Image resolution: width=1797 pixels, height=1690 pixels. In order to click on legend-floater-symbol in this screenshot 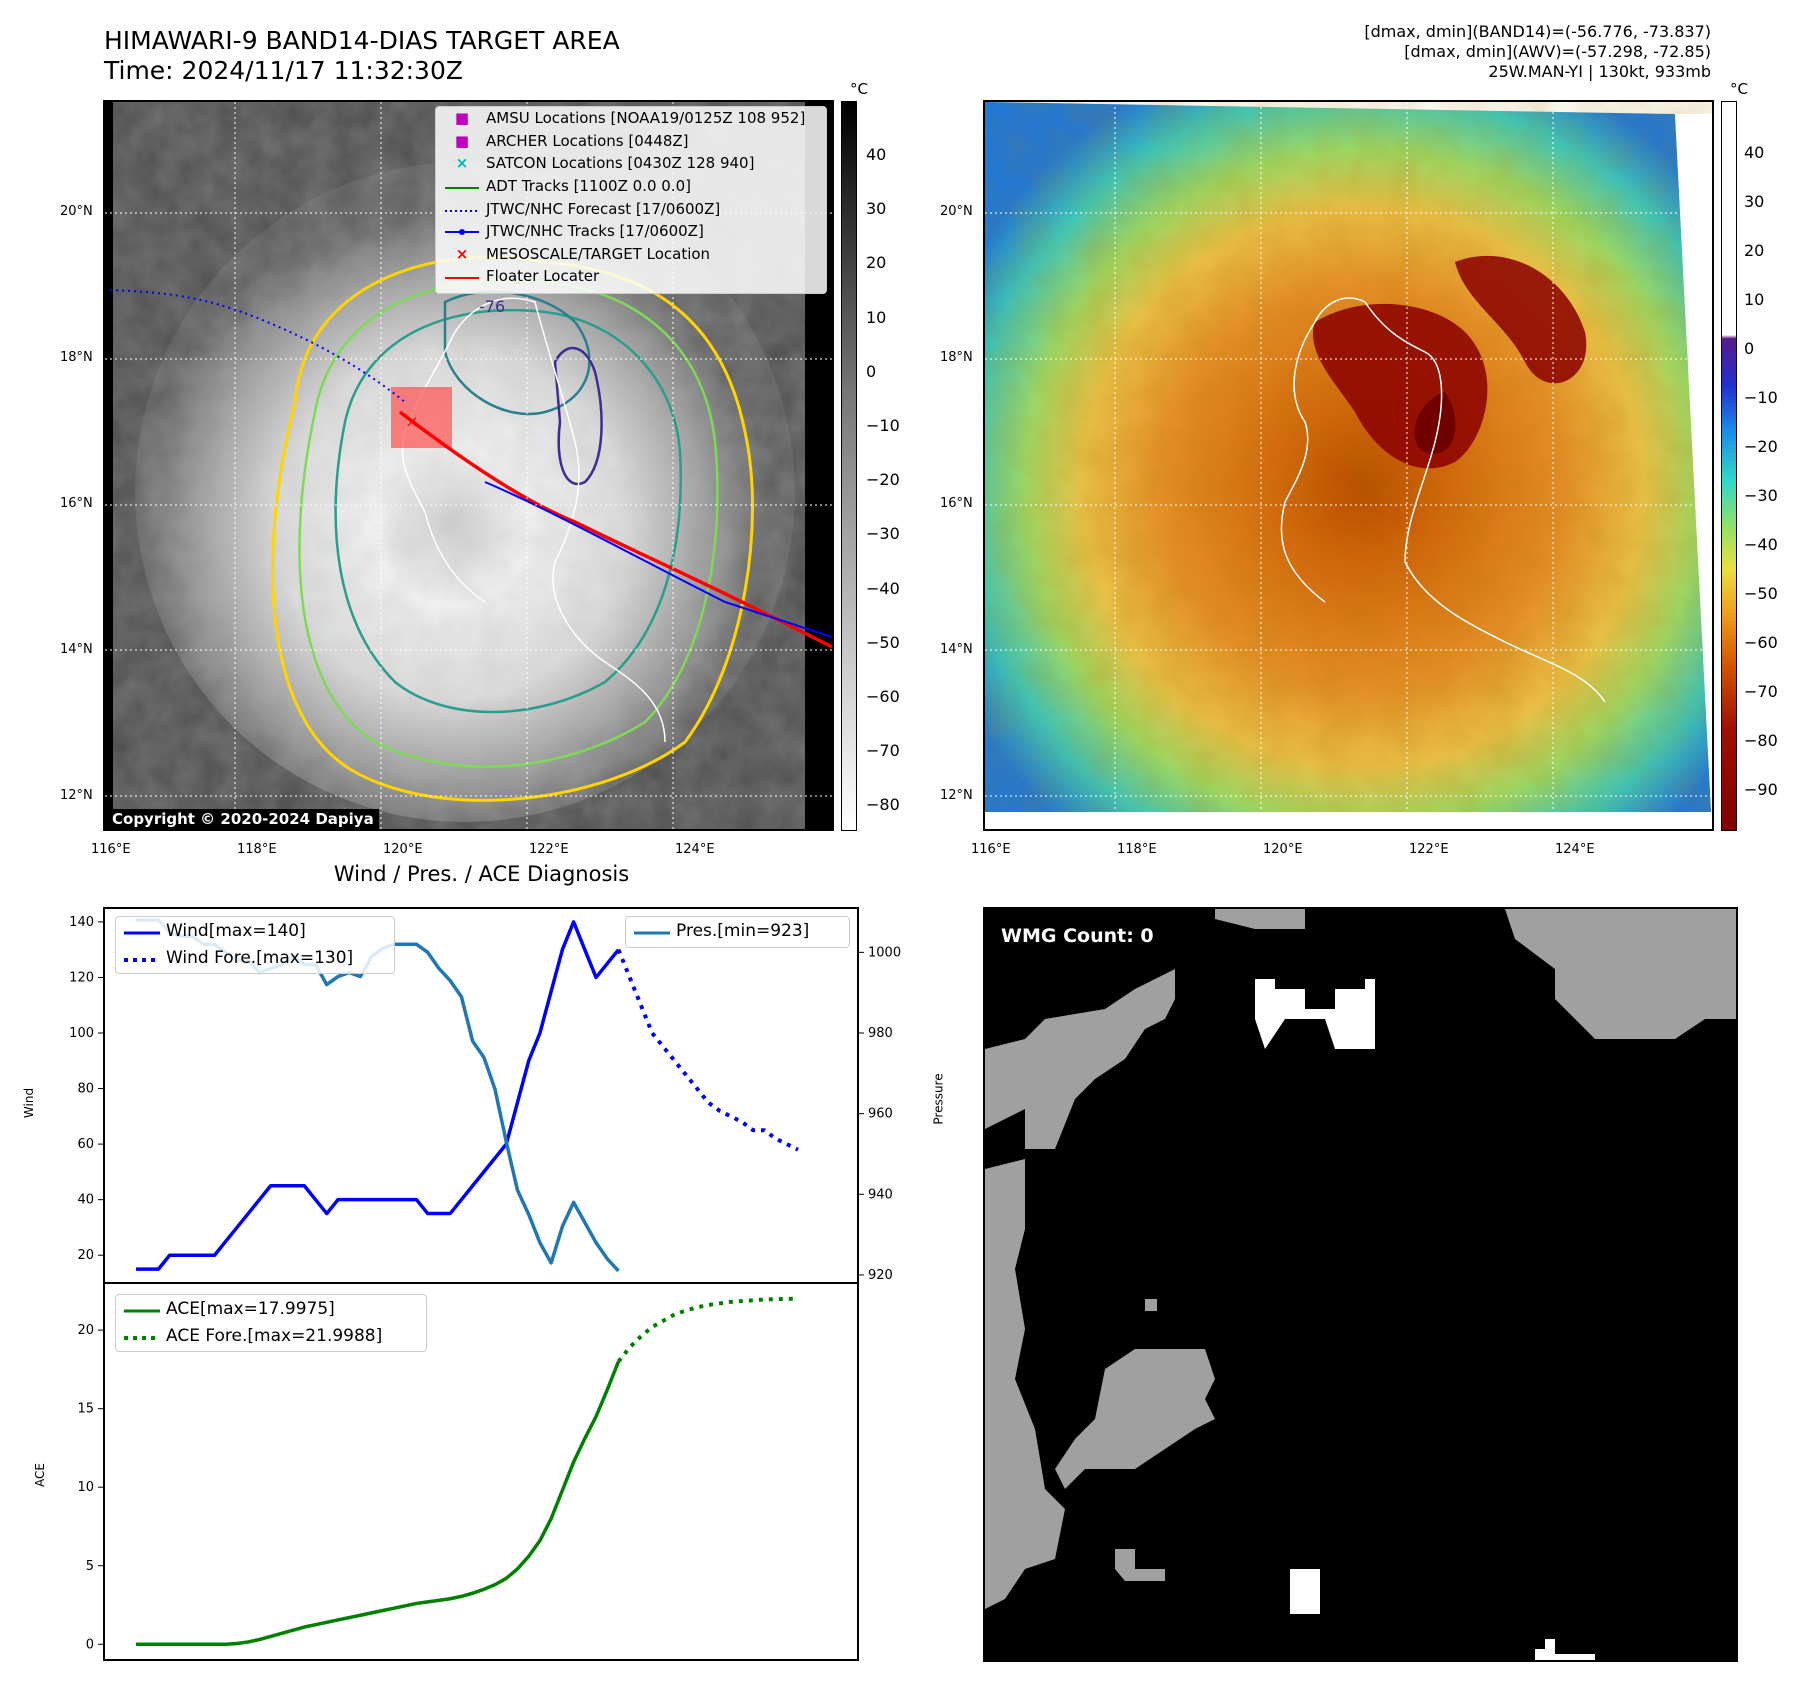, I will do `click(462, 276)`.